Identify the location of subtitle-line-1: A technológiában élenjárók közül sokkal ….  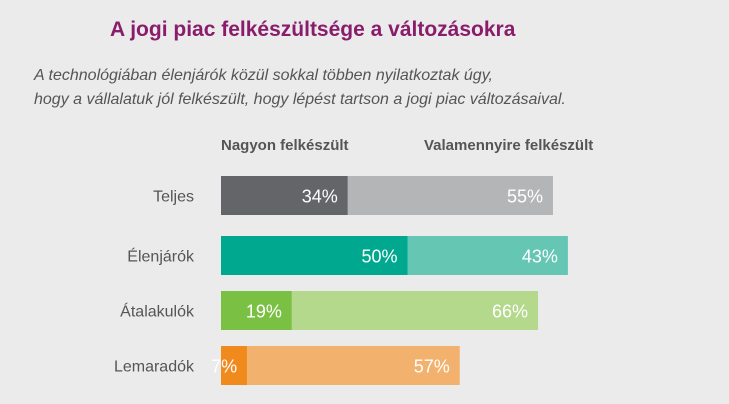
(263, 75).